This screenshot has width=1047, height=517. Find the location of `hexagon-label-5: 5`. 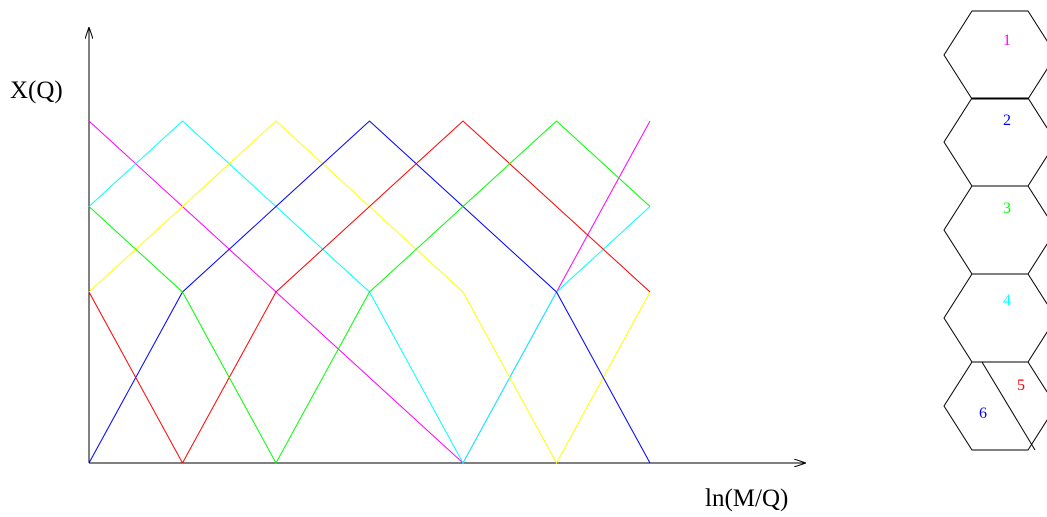

hexagon-label-5: 5 is located at coordinates (1021, 385).